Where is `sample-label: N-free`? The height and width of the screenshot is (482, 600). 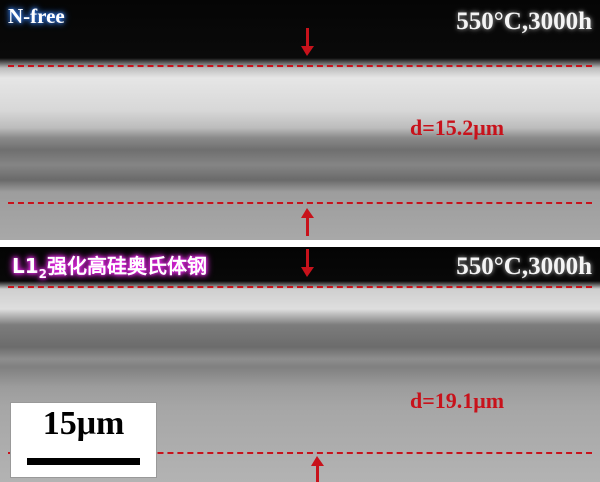
sample-label: N-free is located at coordinates (36, 16).